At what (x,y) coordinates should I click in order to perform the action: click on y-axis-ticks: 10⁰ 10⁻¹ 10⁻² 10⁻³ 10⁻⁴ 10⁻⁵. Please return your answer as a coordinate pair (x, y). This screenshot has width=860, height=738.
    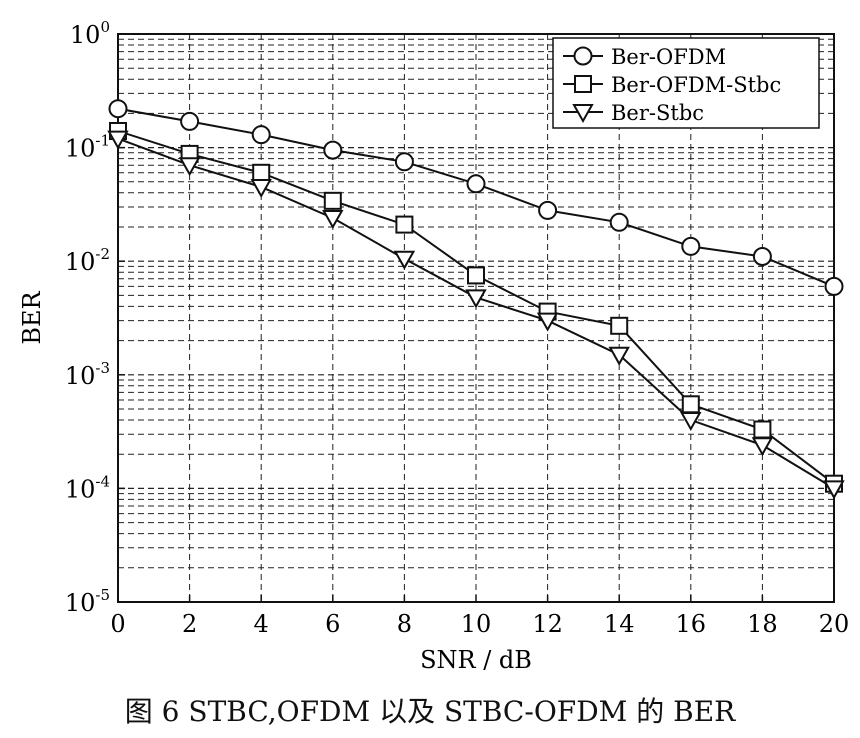
    Looking at the image, I should click on (95, 317).